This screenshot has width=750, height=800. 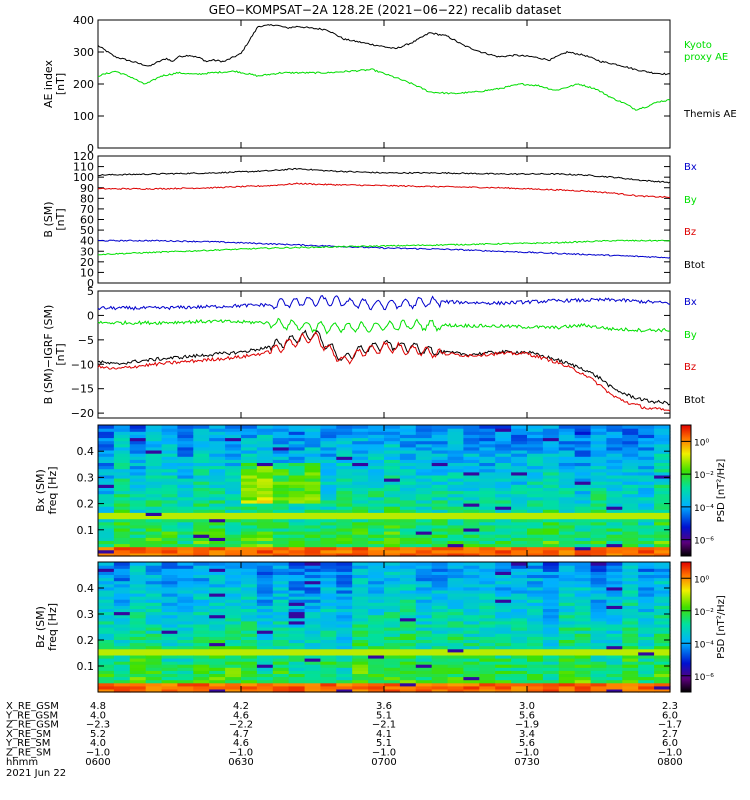 I want to click on y-tick-label: 60, so click(x=87, y=220).